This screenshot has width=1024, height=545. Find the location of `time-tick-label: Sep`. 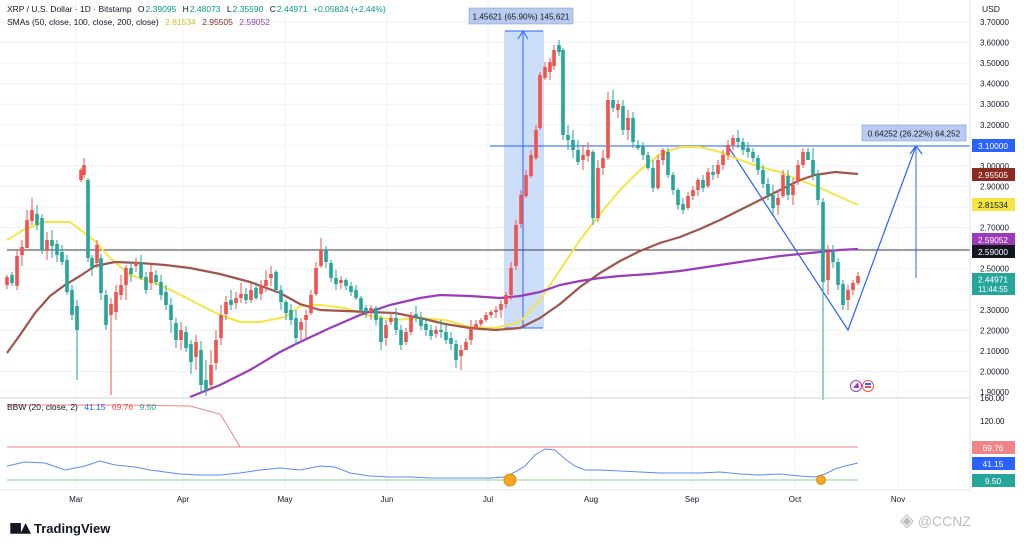

time-tick-label: Sep is located at coordinates (692, 499).